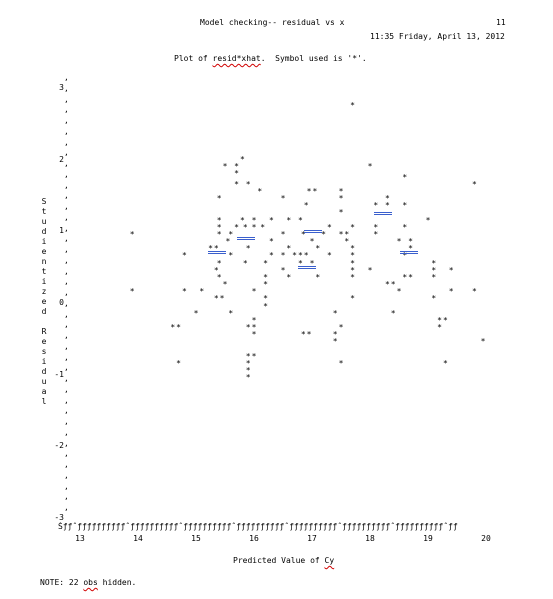 This screenshot has width=553, height=599. I want to click on y-axis-label-char: d, so click(44, 371).